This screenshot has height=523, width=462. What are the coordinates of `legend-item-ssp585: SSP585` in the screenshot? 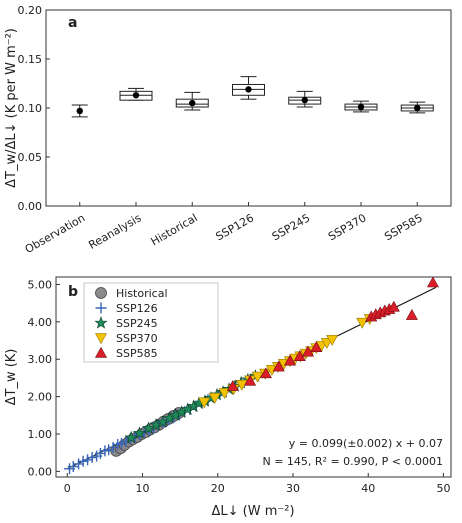 It's located at (126, 353).